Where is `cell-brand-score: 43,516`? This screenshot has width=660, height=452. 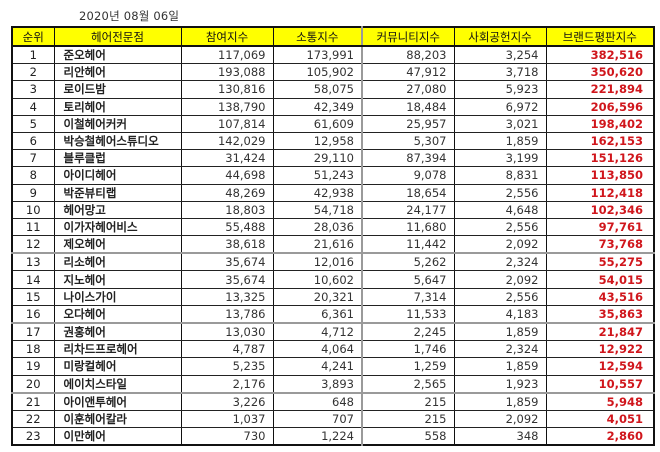 cell-brand-score: 43,516 is located at coordinates (600, 296).